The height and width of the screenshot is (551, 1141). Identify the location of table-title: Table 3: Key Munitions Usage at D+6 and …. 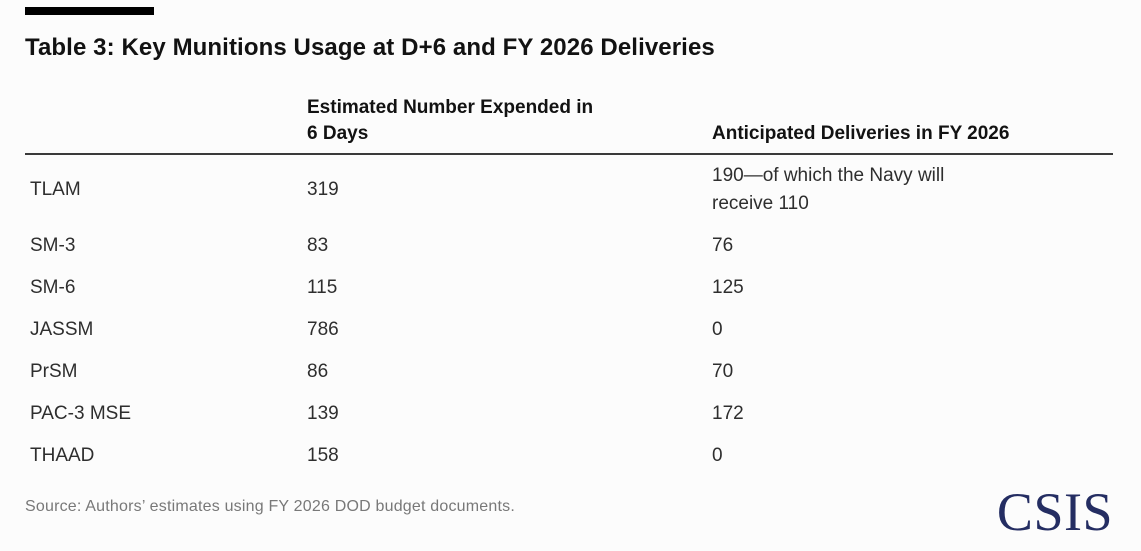
(370, 47).